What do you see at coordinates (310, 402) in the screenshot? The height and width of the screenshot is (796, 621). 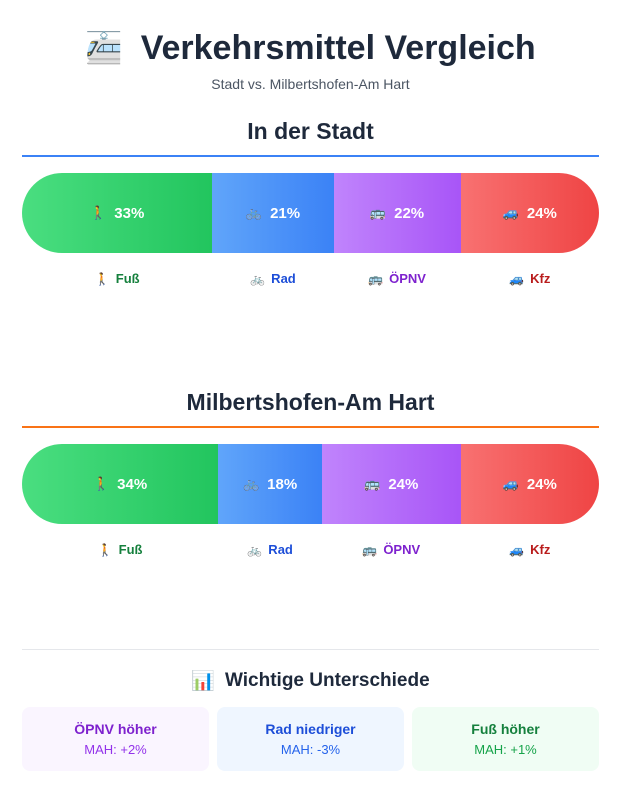 I see `chart-title: Milbertshofen-Am Hart` at bounding box center [310, 402].